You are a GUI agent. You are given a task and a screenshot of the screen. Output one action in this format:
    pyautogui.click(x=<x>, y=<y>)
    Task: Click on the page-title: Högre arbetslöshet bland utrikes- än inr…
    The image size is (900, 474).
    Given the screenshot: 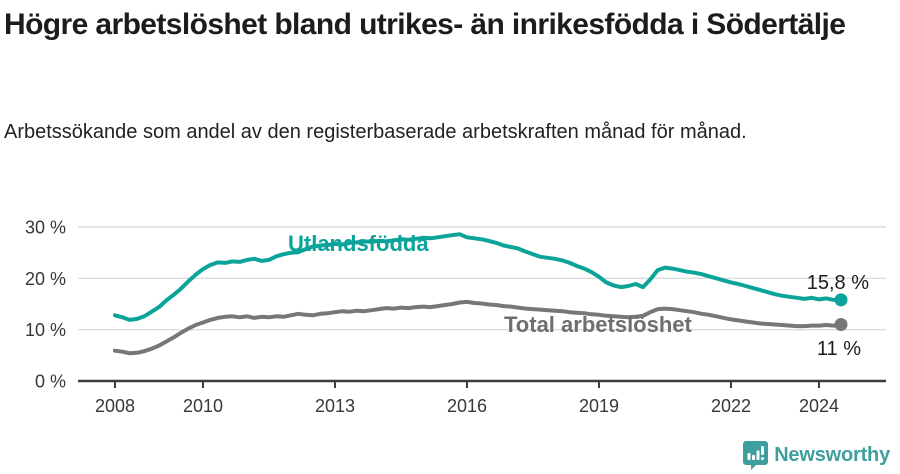 What is the action you would take?
    pyautogui.click(x=425, y=24)
    